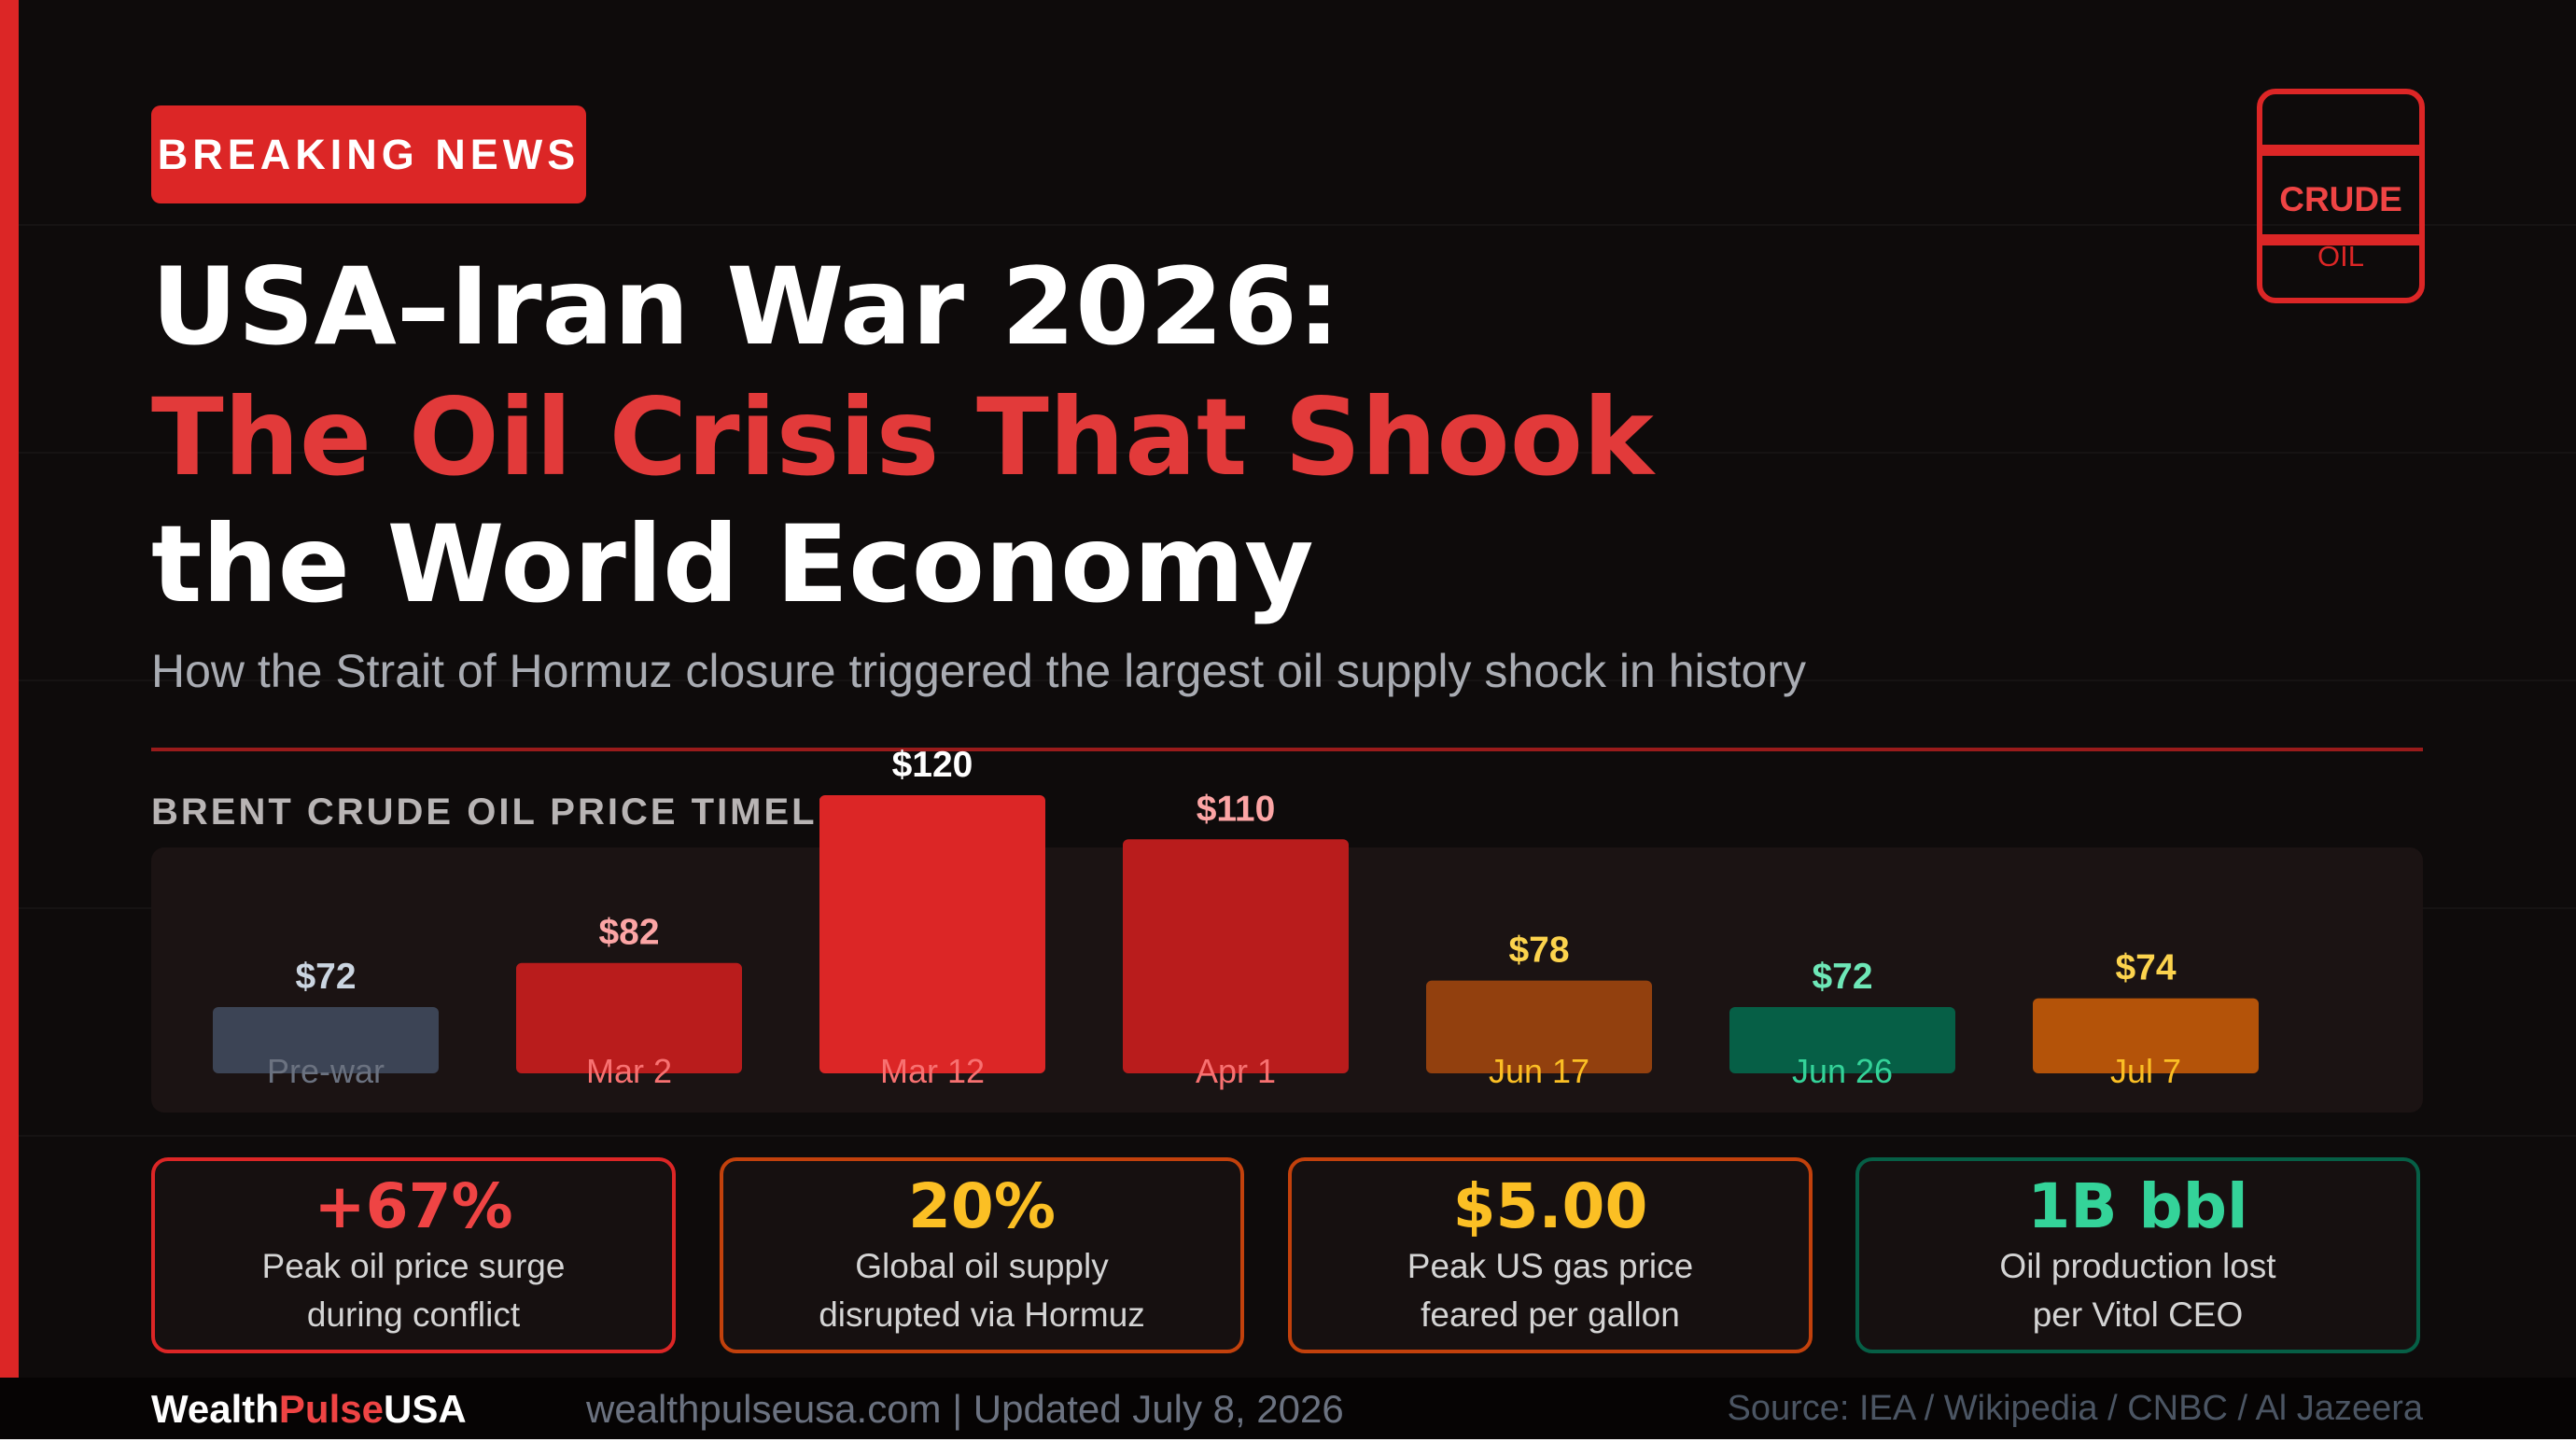 The image size is (2576, 1456). Describe the element at coordinates (629, 1071) in the screenshot. I see `bar-category-label: Mar 2` at that location.